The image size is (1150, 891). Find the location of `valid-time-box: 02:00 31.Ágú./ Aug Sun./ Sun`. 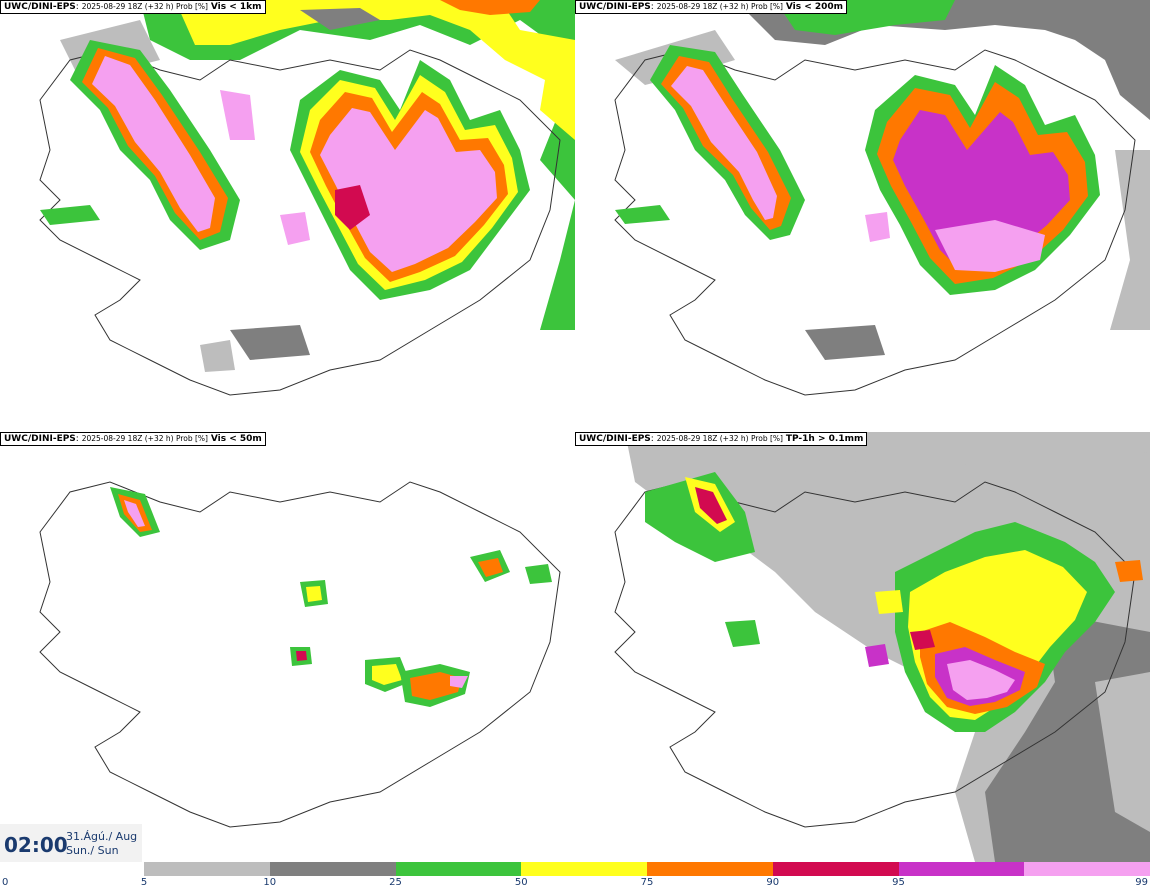

valid-time-box: 02:00 31.Ágú./ Aug Sun./ Sun is located at coordinates (71, 843).